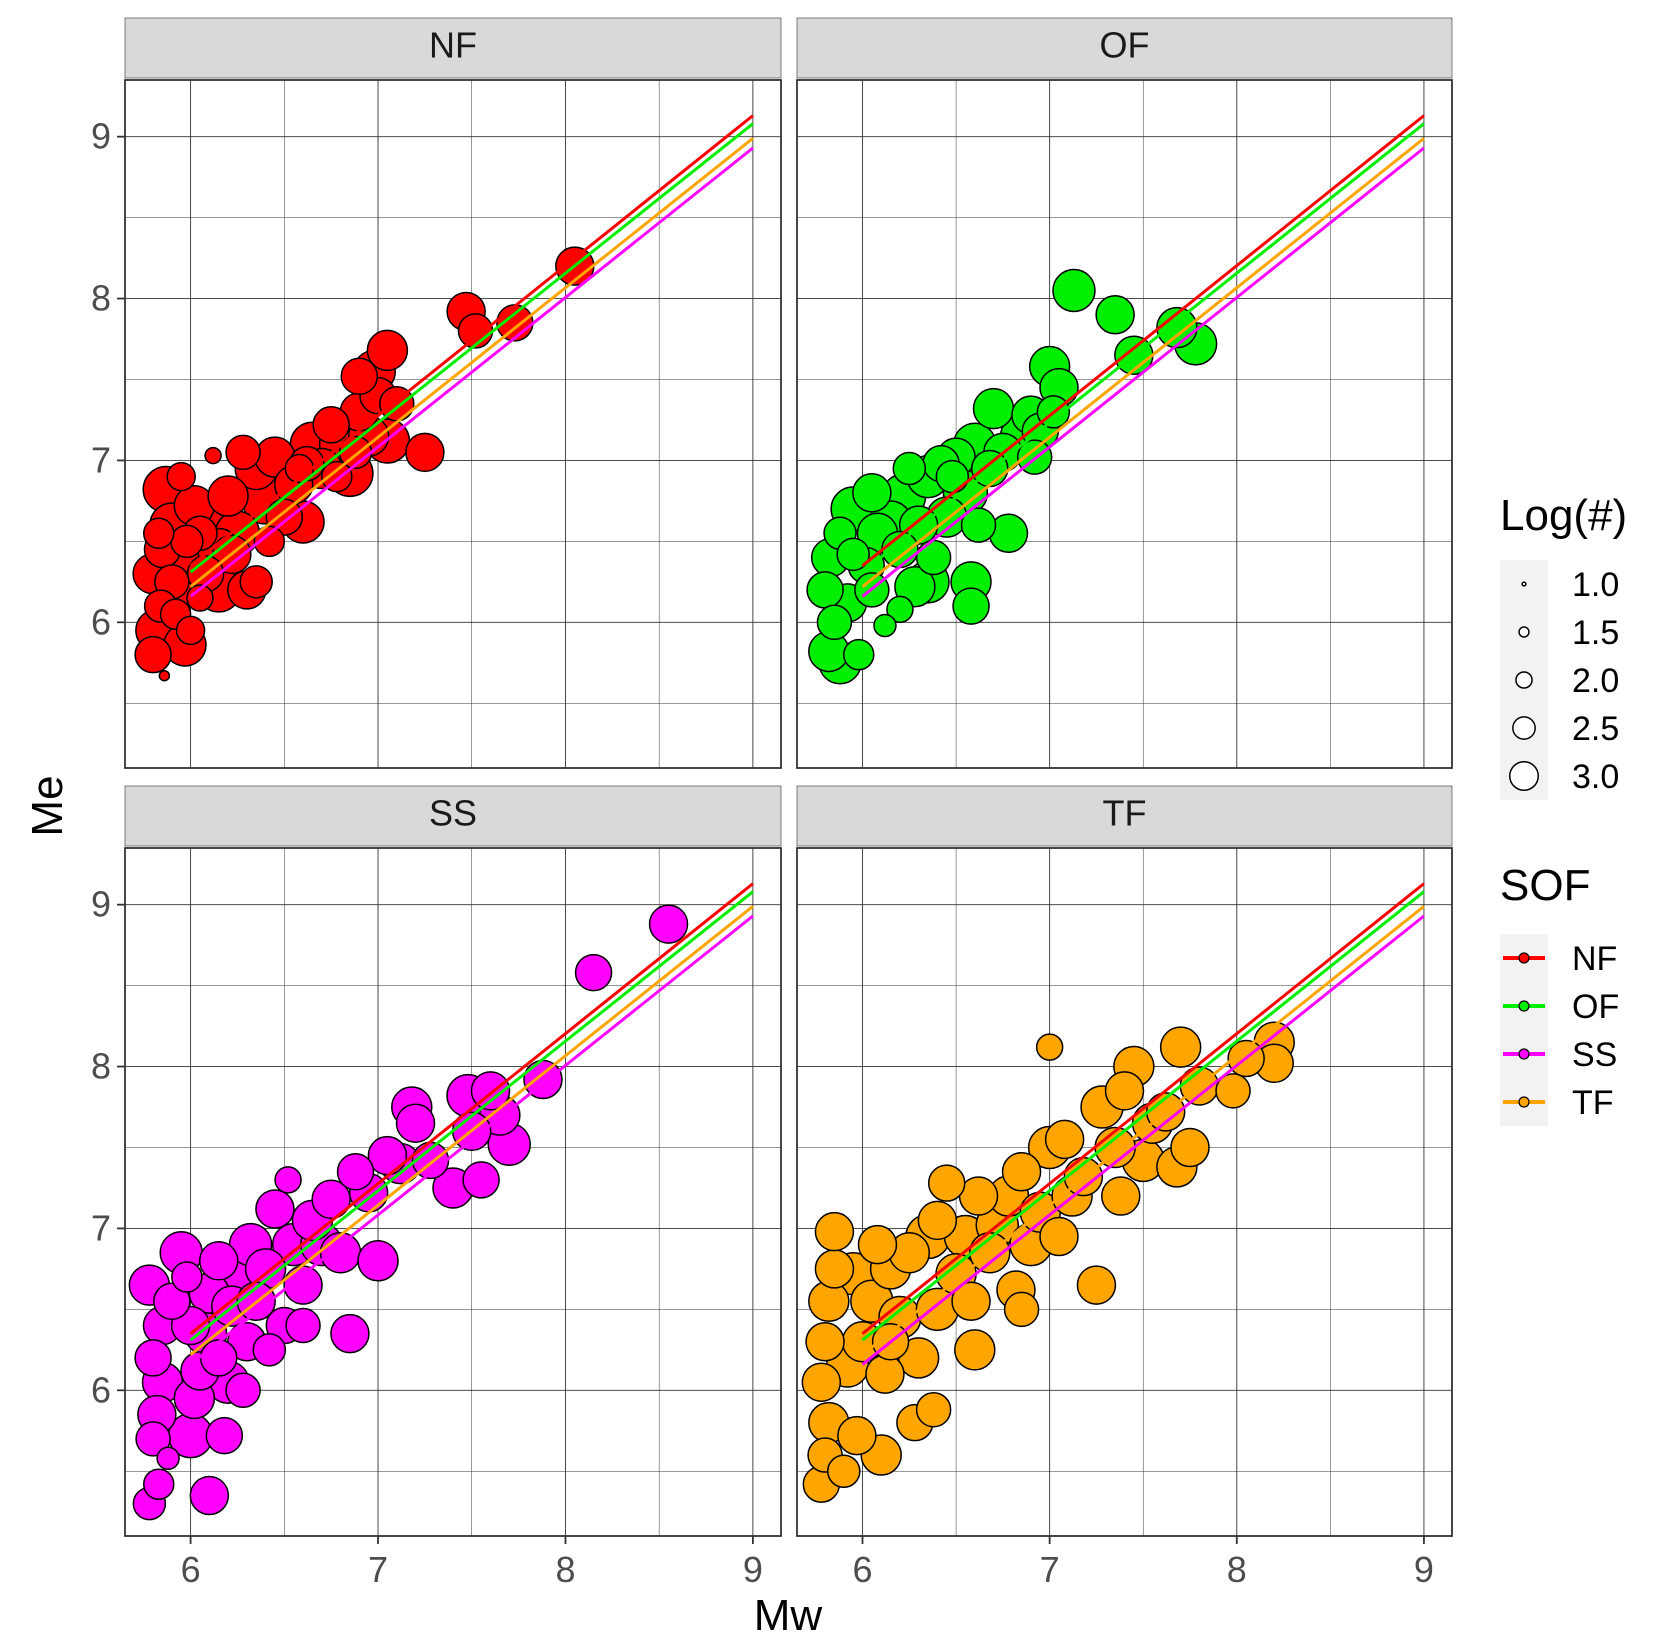  What do you see at coordinates (1593, 1103) in the screenshot?
I see `legend-color-label: TF` at bounding box center [1593, 1103].